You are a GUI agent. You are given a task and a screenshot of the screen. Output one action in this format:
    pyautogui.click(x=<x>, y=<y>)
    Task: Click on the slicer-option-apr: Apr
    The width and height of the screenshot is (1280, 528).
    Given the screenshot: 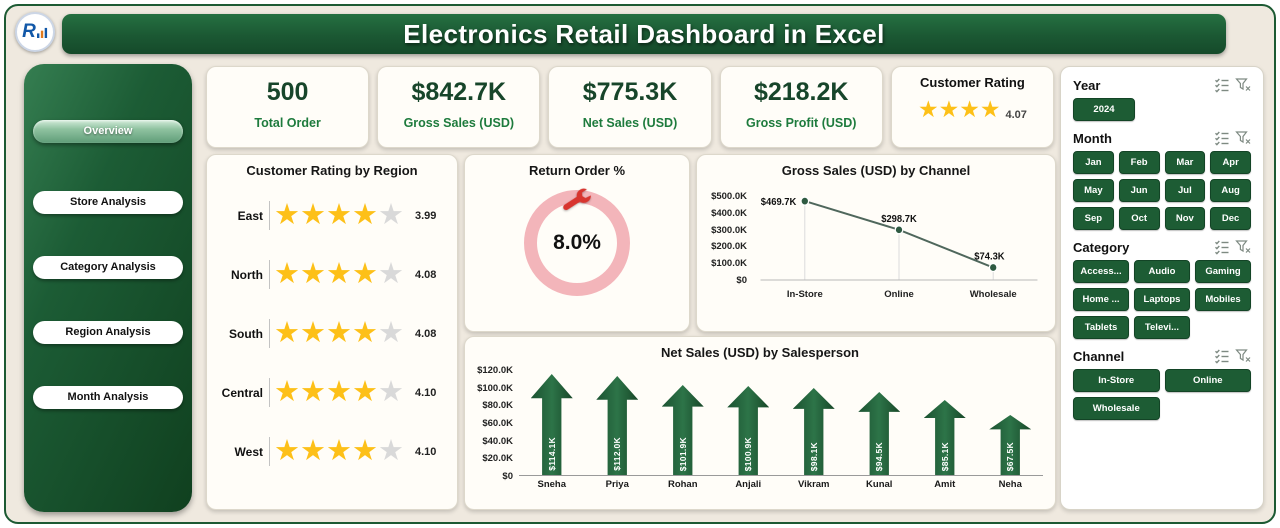 What is the action you would take?
    pyautogui.click(x=1230, y=162)
    